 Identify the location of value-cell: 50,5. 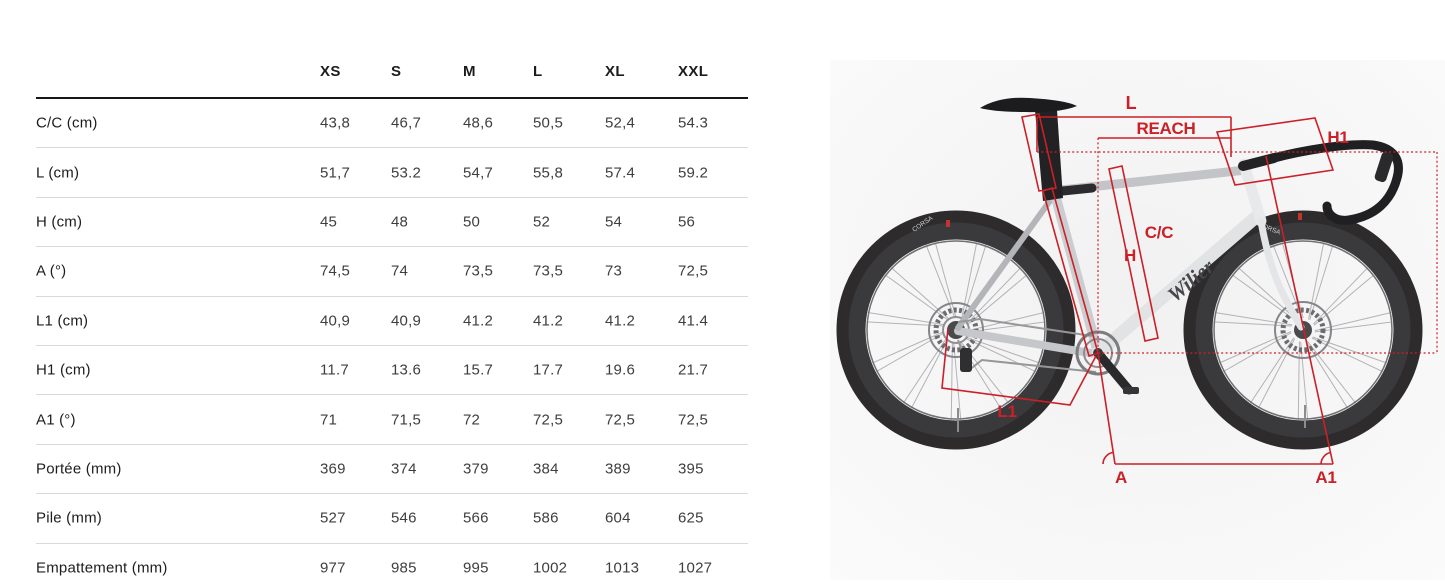
(548, 123).